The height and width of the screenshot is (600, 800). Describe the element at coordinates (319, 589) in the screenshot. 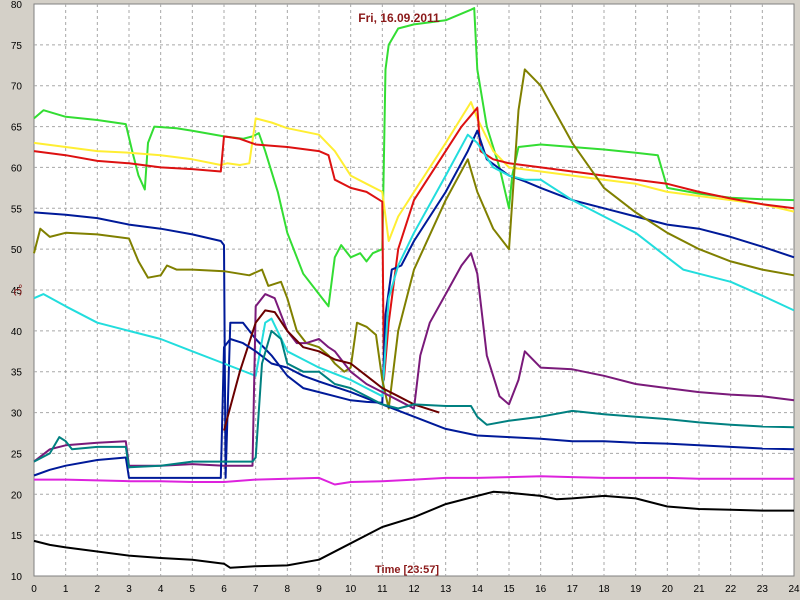

I see `x-tick-label: 9` at that location.